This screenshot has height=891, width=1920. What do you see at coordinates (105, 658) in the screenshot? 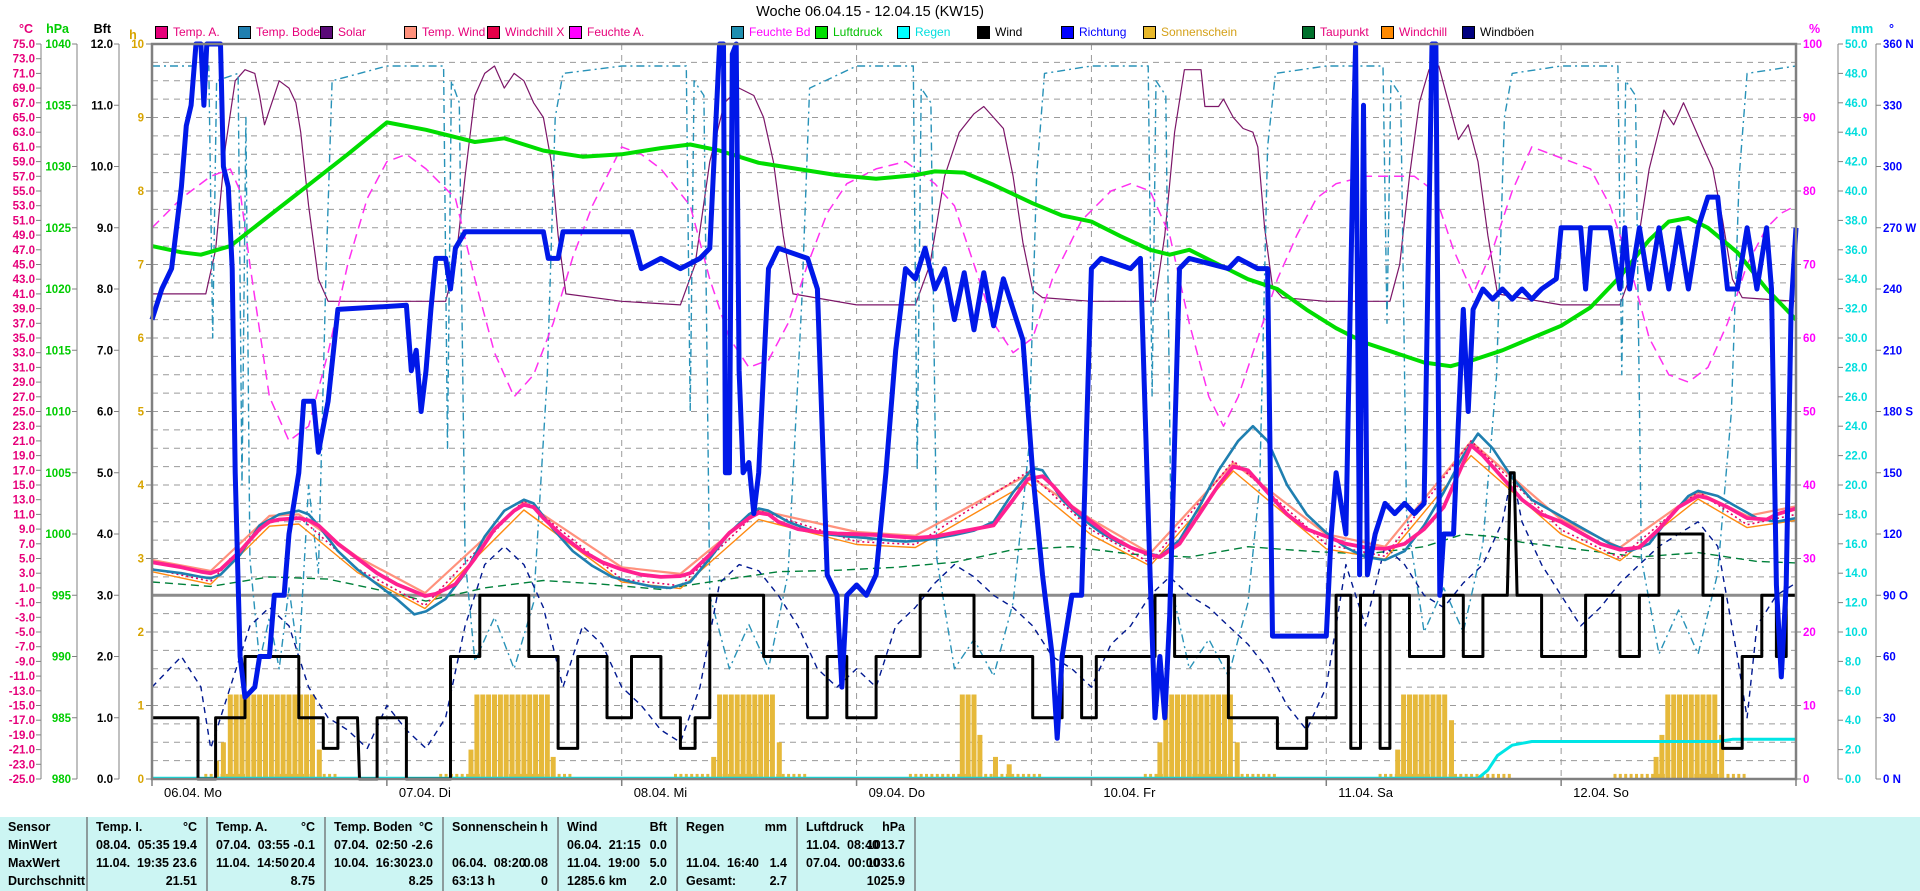
I see `svg-text: 2.0` at bounding box center [105, 658].